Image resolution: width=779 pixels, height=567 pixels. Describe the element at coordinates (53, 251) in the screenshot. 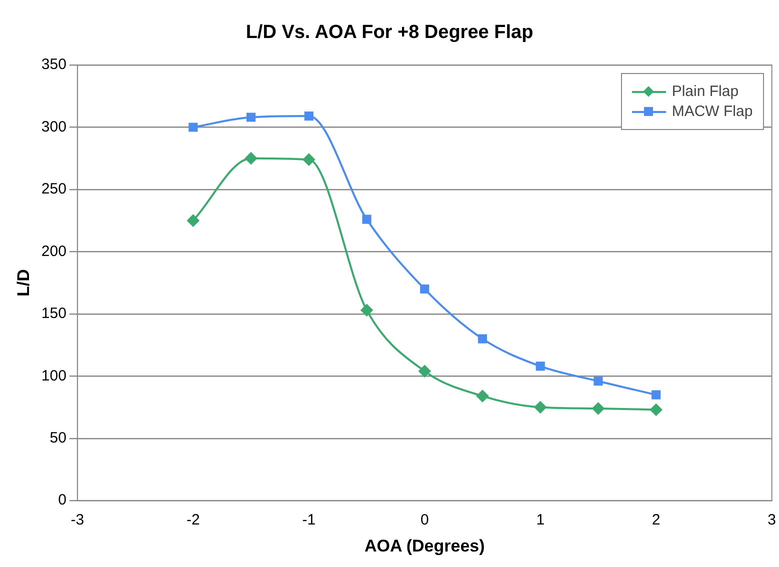

I see `y-tick-label: 200` at that location.